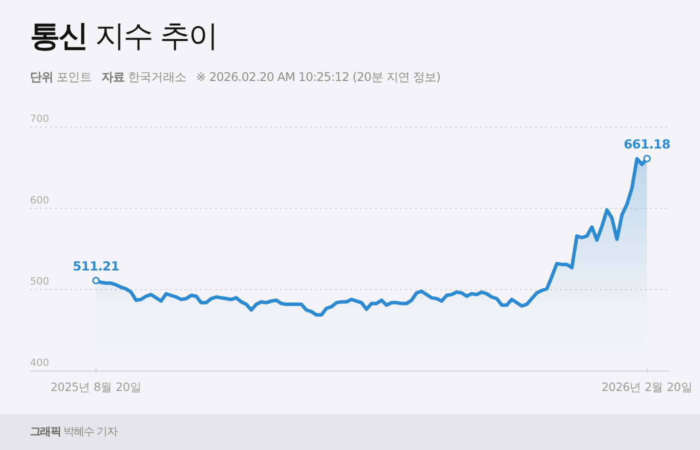 The image size is (700, 450). What do you see at coordinates (61, 77) in the screenshot?
I see `chart-subtitle: 단위 포인트` at bounding box center [61, 77].